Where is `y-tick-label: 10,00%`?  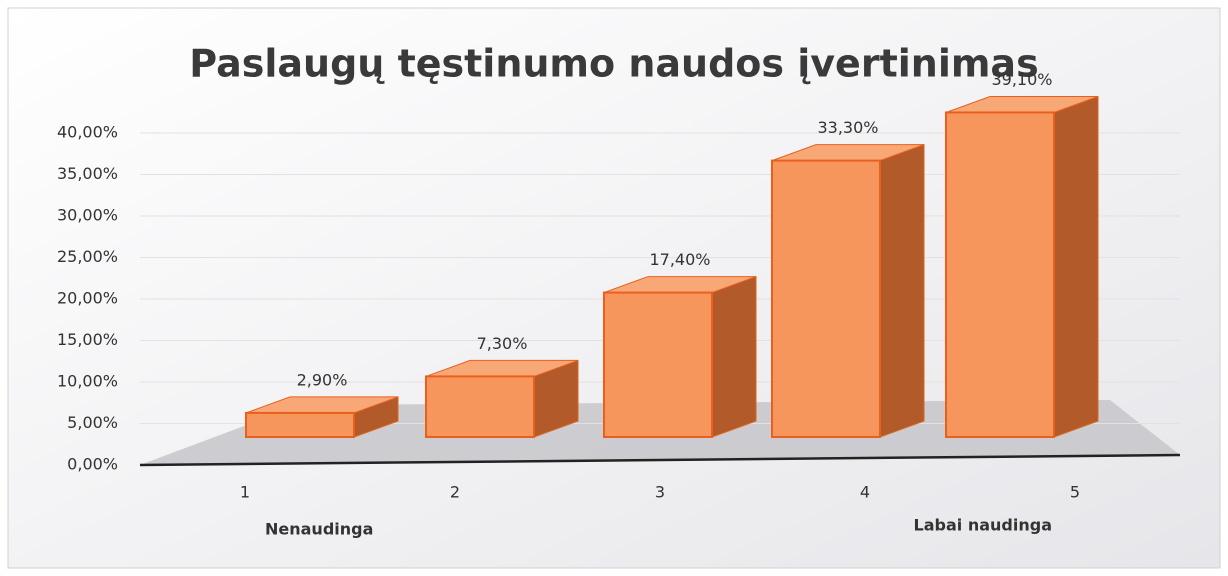 y-tick-label: 10,00% is located at coordinates (87, 381).